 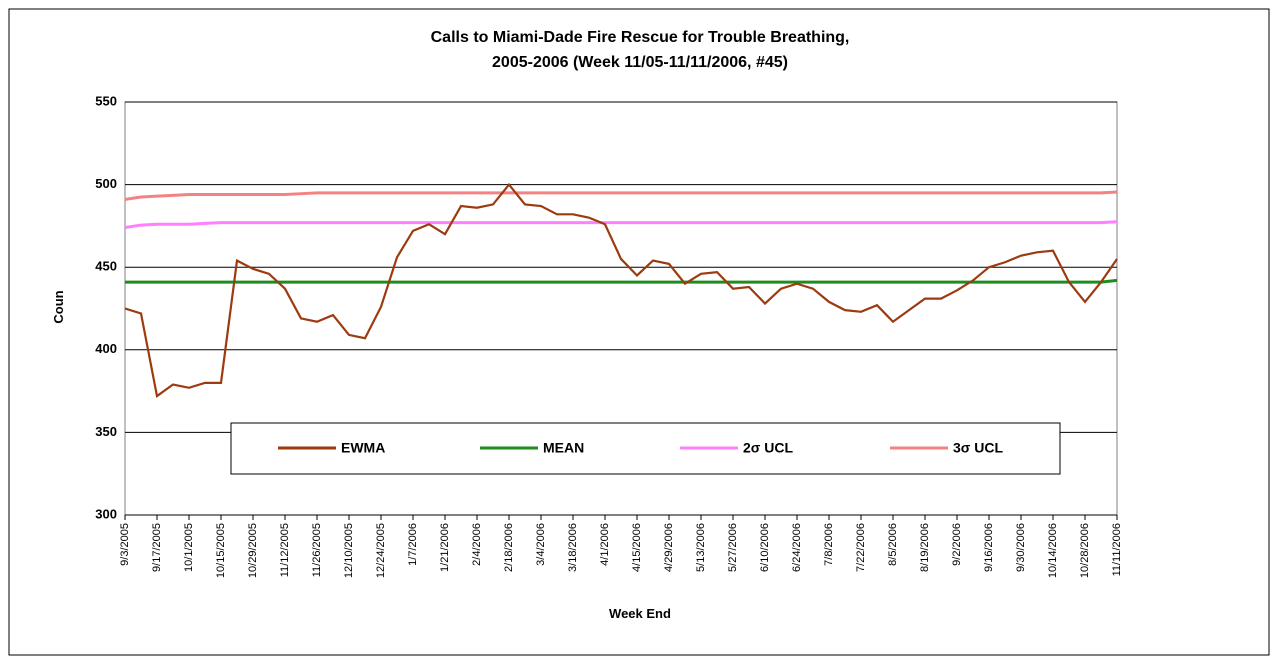 I want to click on x-tick-label: 8/5/2006, so click(x=893, y=544).